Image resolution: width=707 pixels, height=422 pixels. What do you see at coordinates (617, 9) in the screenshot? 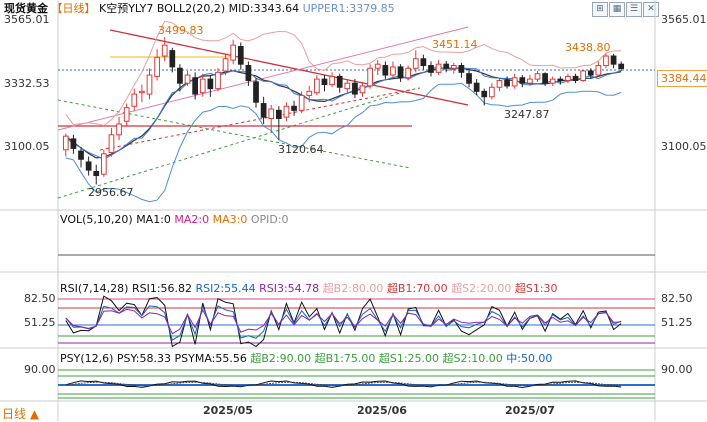
I see `chart-icon: ▦` at bounding box center [617, 9].